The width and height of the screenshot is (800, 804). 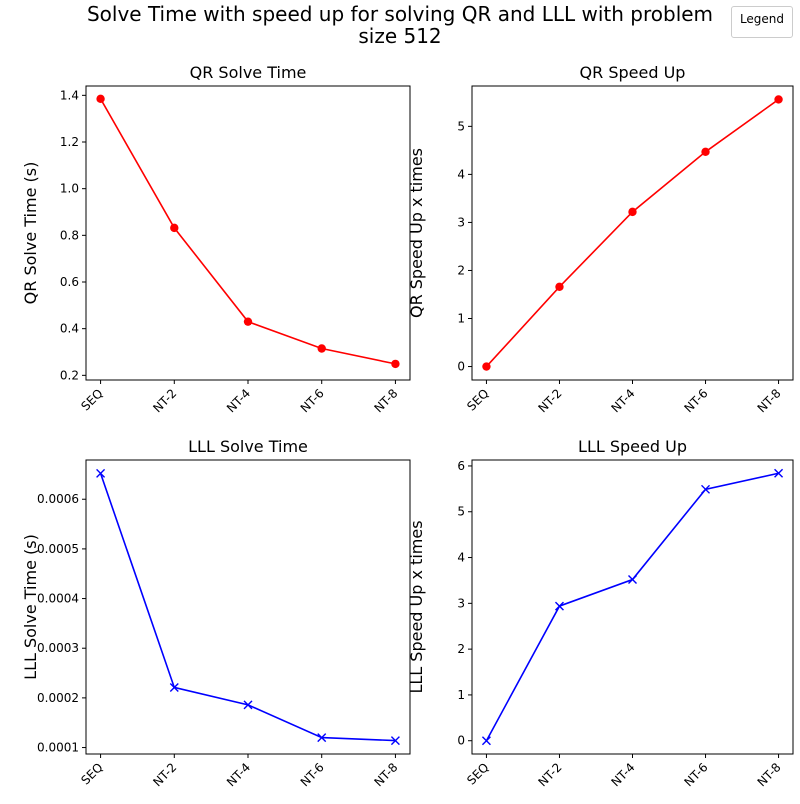 I want to click on y-axis-label: LLL Speed Up x times, so click(x=416, y=606).